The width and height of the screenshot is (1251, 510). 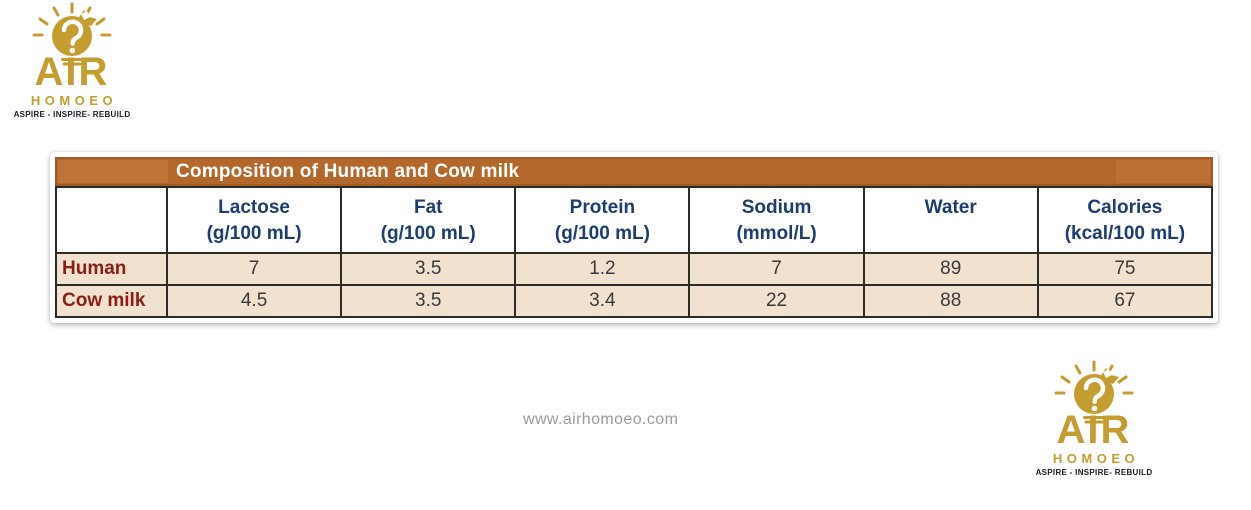 I want to click on column-name: Fat, so click(x=428, y=207).